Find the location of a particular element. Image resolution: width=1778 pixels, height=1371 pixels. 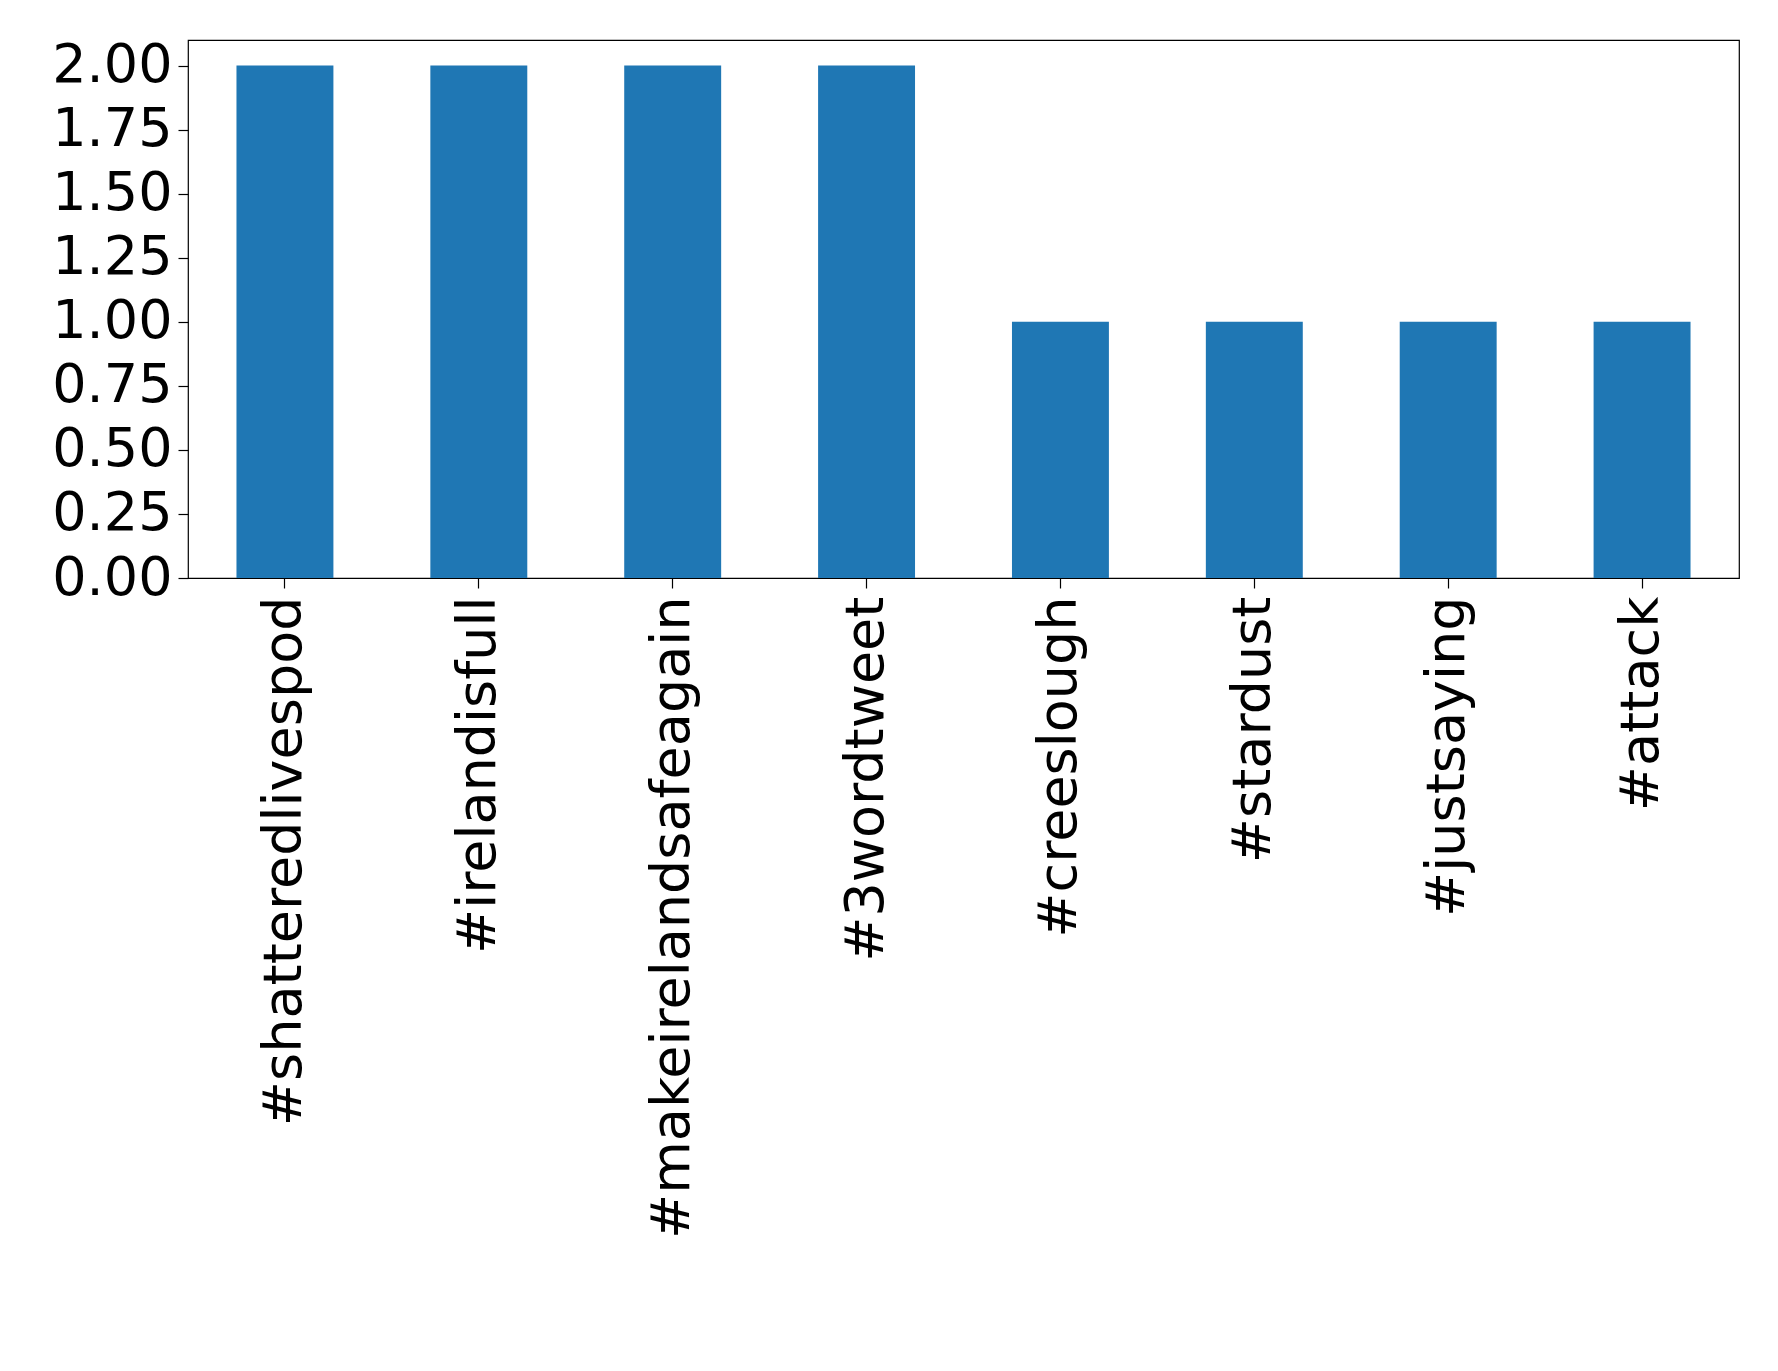

y-tick-label: 0.75 is located at coordinates (112, 384).